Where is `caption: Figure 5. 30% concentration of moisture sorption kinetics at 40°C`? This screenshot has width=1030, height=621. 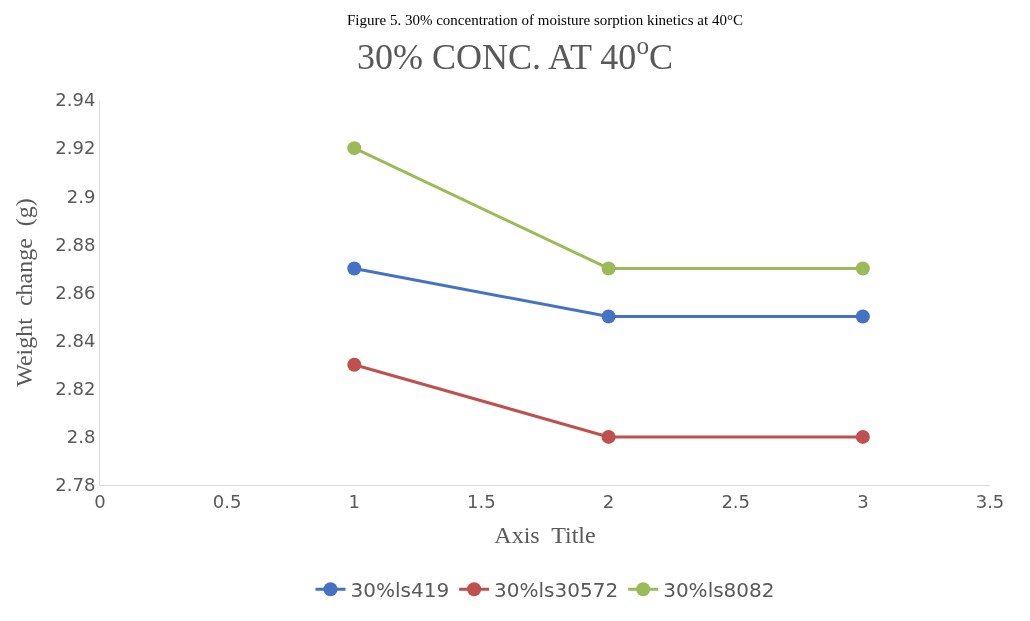 caption: Figure 5. 30% concentration of moisture sorption kinetics at 40°C is located at coordinates (545, 20).